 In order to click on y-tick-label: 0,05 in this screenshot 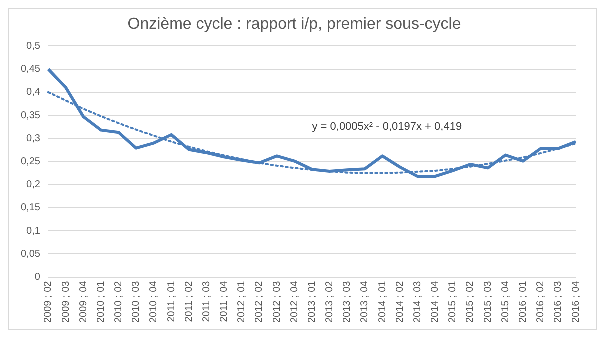, I will do `click(30, 254)`.